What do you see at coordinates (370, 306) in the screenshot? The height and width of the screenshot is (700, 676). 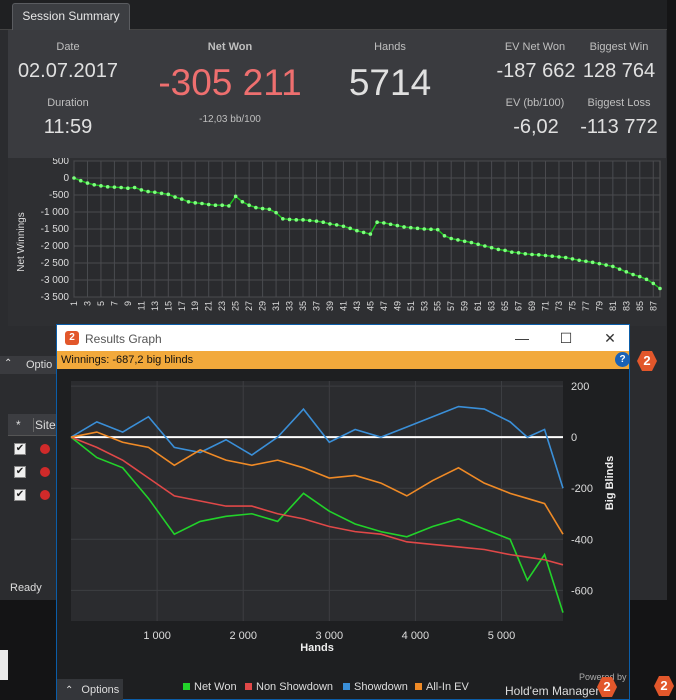 I see `x-tick-label: 45` at bounding box center [370, 306].